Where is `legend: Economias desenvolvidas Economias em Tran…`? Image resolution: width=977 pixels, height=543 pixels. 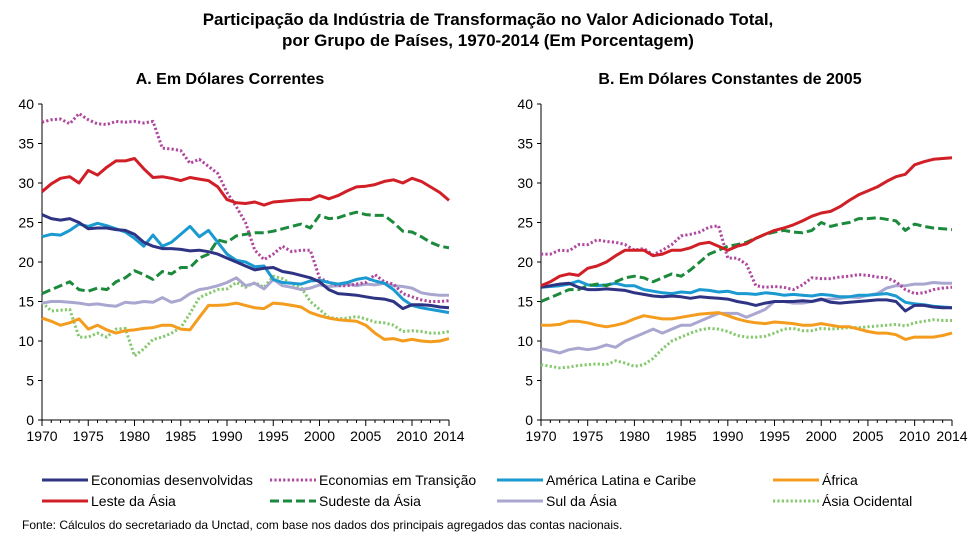
legend: Economias desenvolvidas Economias em Tran… is located at coordinates (477, 490).